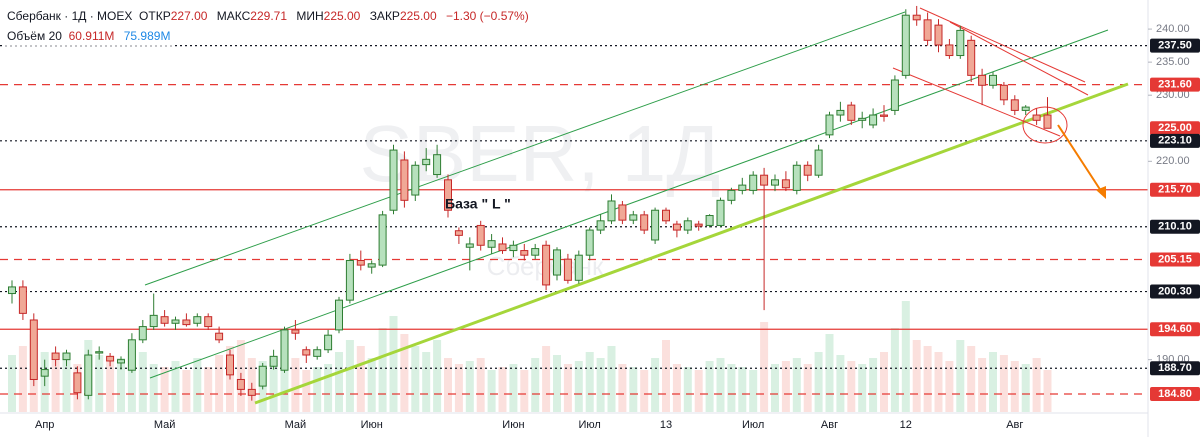  I want to click on x-tick-label: Июн, so click(372, 425).